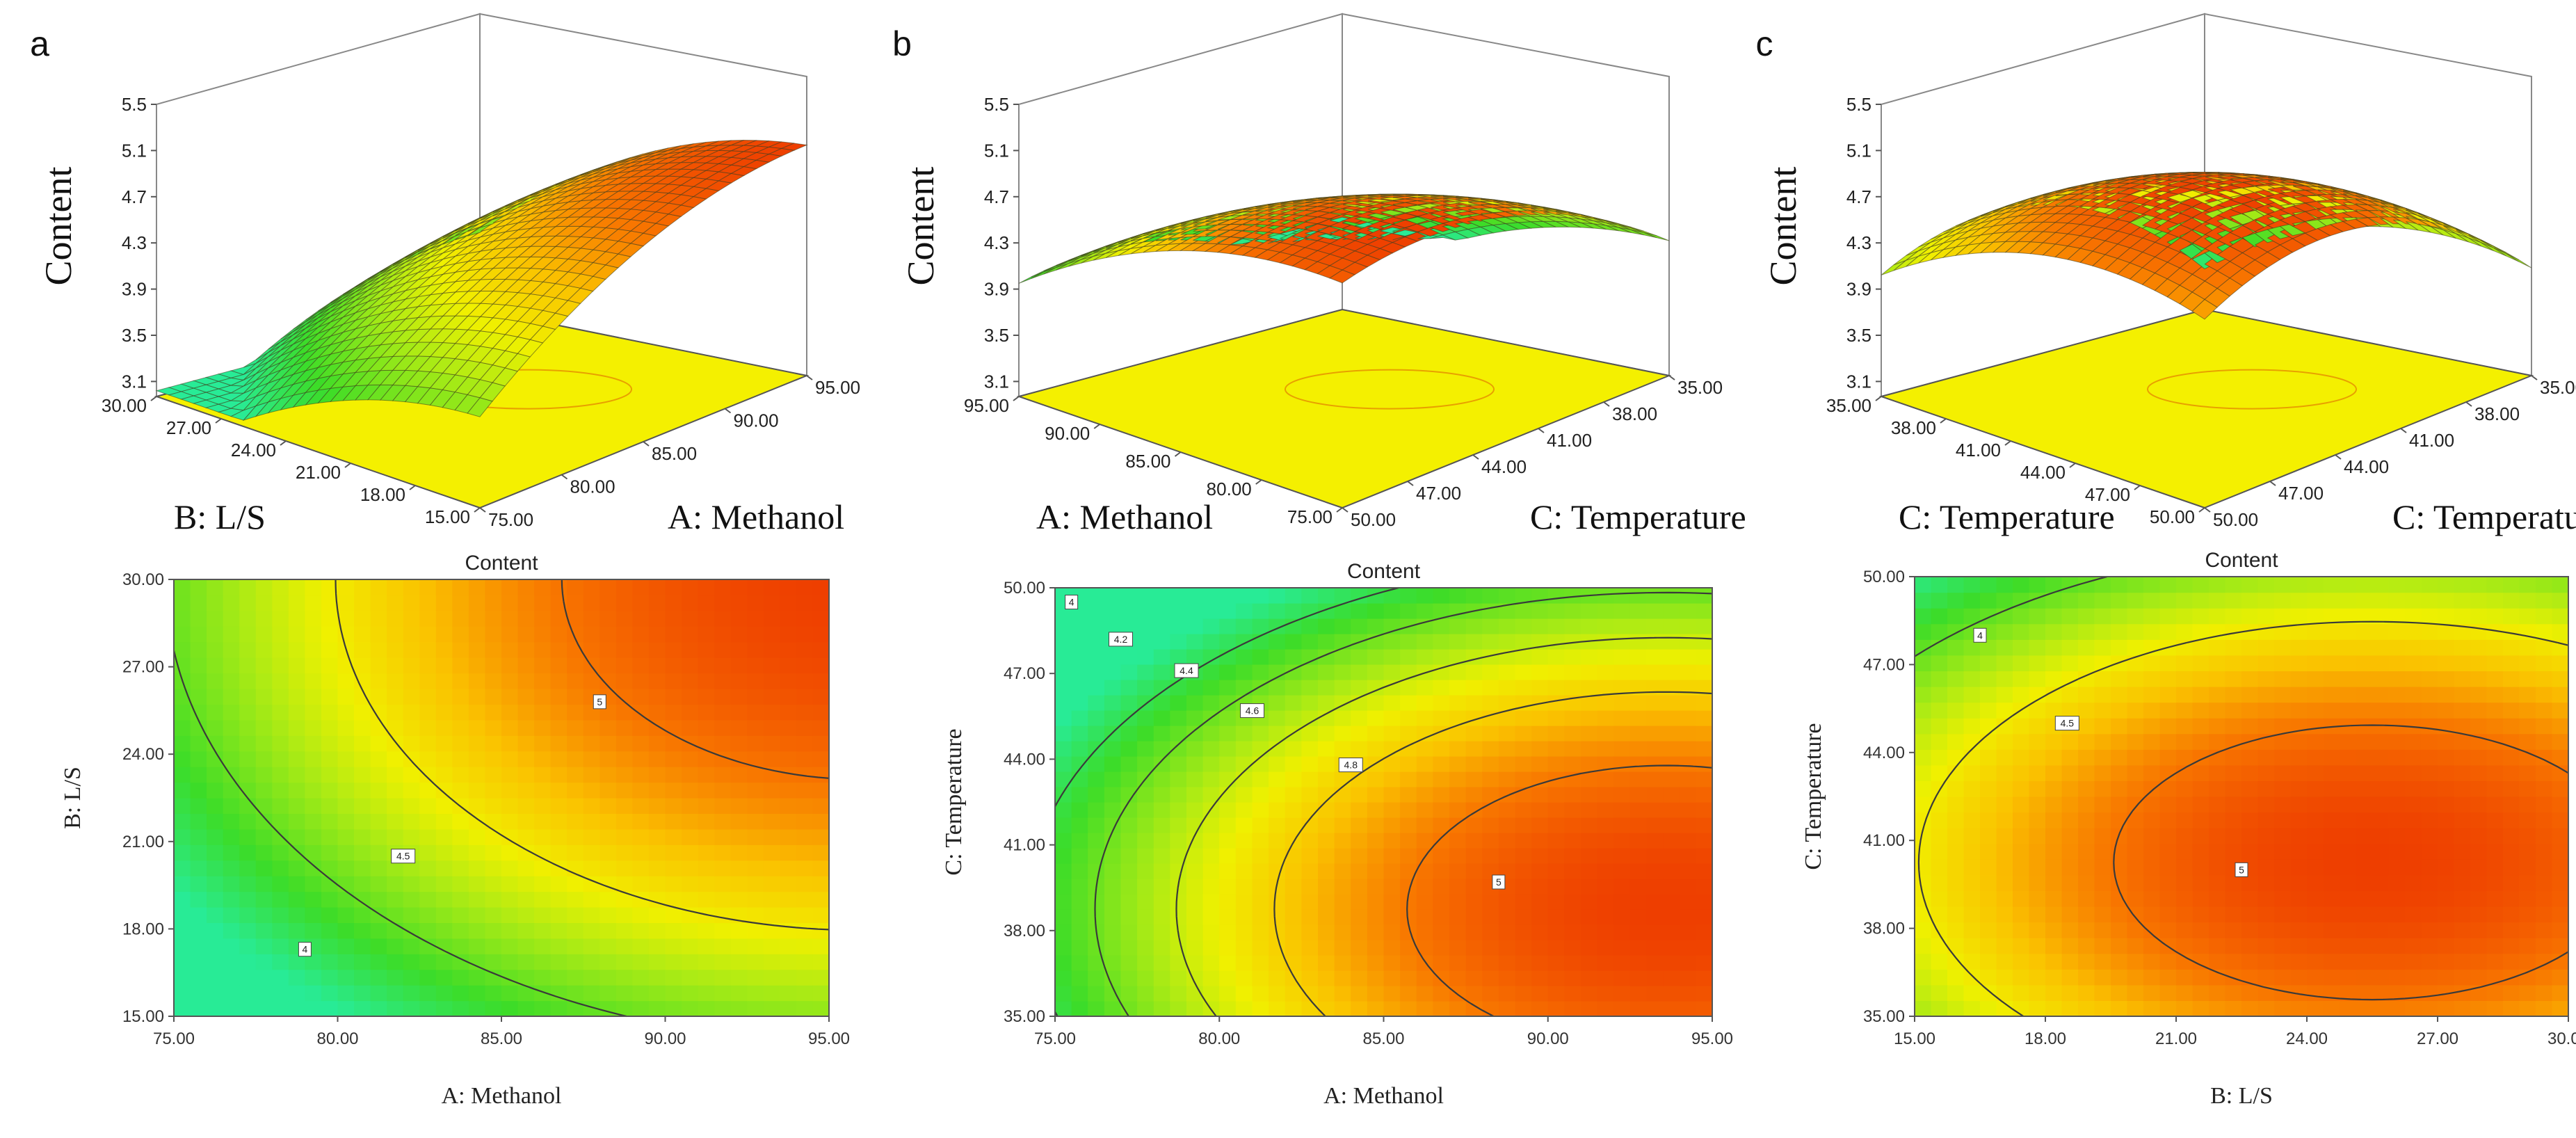  Describe the element at coordinates (1569, 440) in the screenshot. I see `floor-tick-label: 41.00` at that location.